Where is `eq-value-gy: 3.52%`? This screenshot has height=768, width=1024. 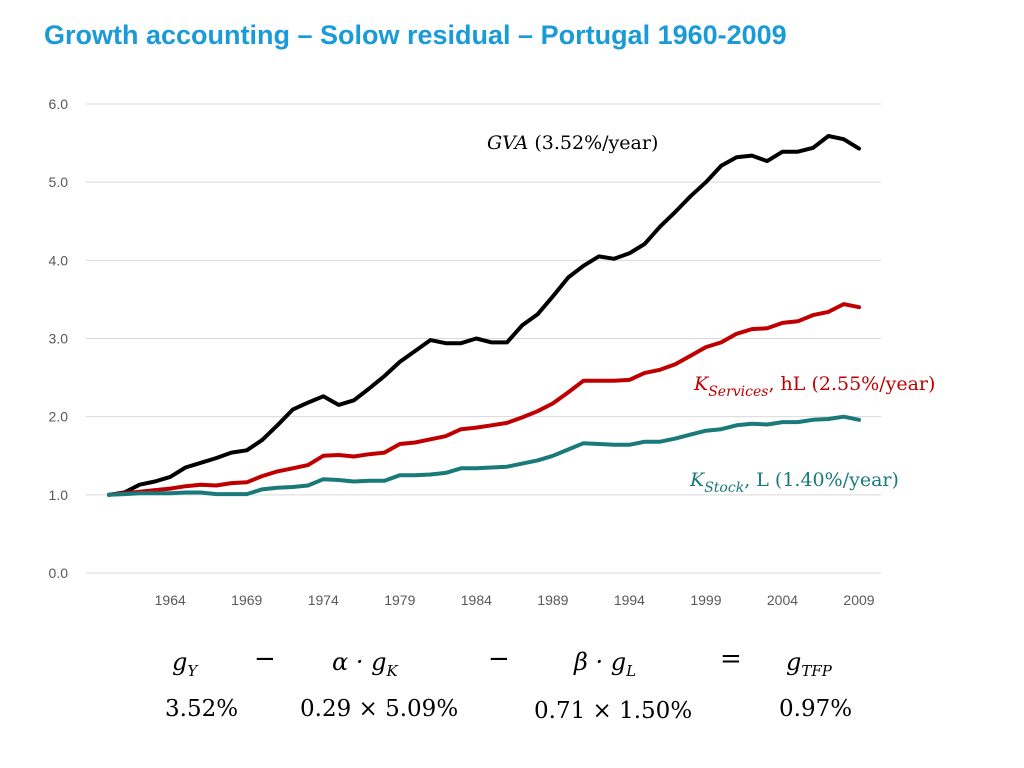 eq-value-gy: 3.52% is located at coordinates (202, 709).